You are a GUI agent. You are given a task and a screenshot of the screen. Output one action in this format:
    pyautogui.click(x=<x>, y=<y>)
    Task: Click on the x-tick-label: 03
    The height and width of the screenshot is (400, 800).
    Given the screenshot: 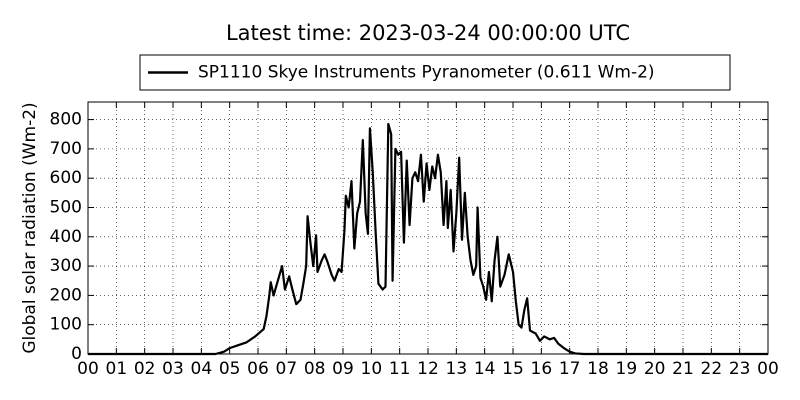 What is the action you would take?
    pyautogui.click(x=173, y=369)
    